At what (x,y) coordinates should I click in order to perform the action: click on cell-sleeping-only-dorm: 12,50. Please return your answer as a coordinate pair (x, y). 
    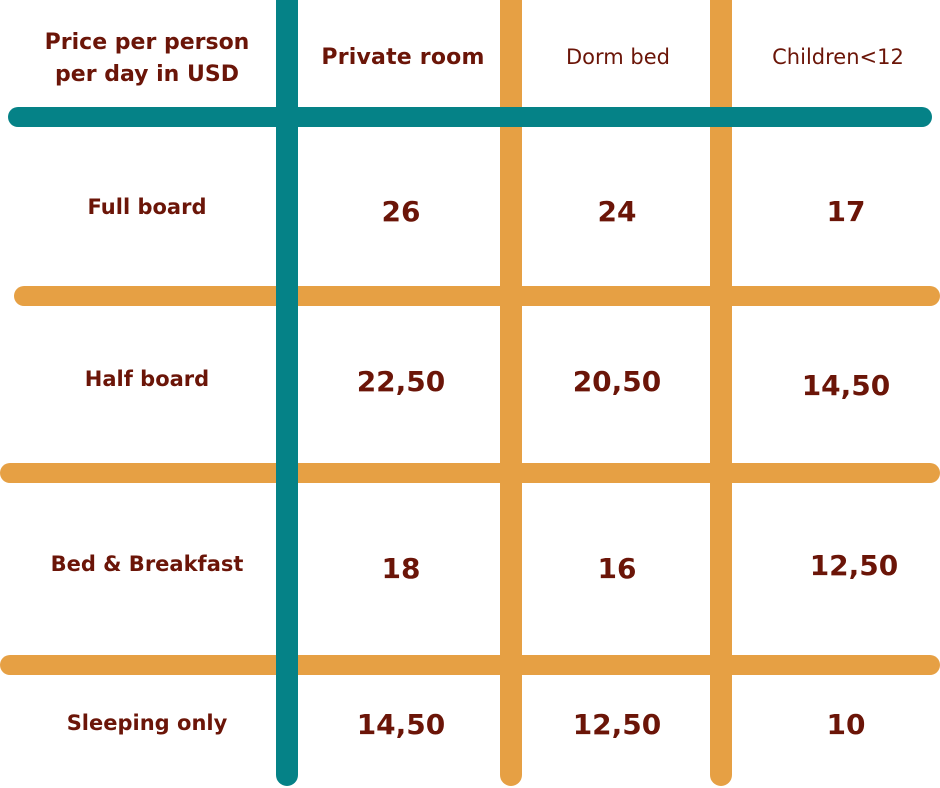
    Looking at the image, I should click on (617, 724).